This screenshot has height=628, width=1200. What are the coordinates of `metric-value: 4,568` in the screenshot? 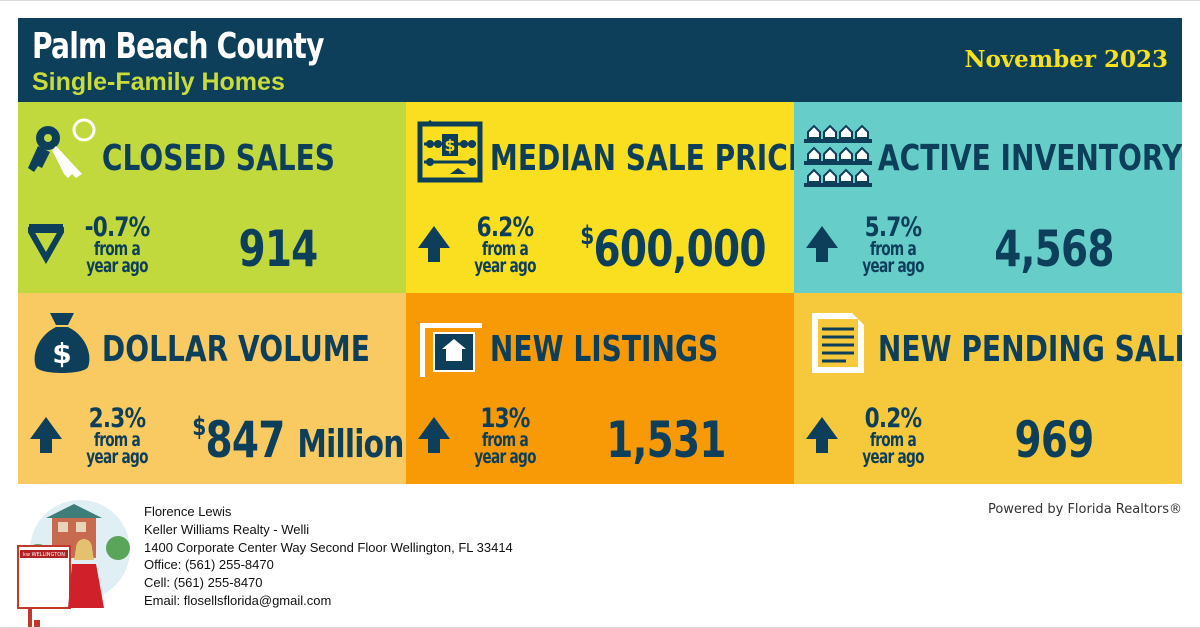 It's located at (1054, 249).